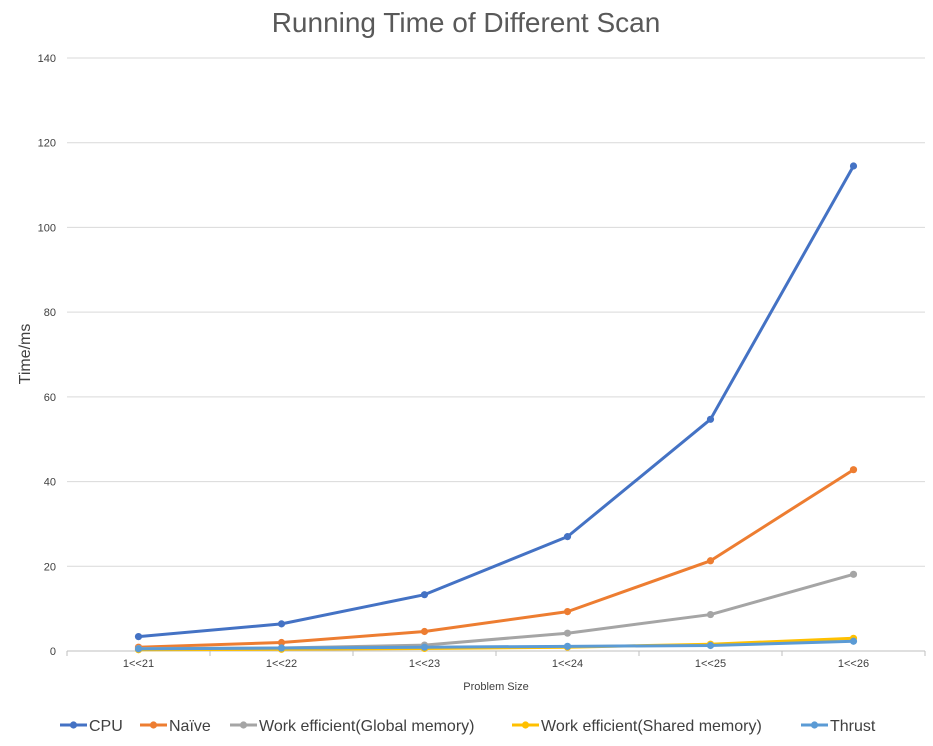  I want to click on y-tick-label: 100, so click(47, 228).